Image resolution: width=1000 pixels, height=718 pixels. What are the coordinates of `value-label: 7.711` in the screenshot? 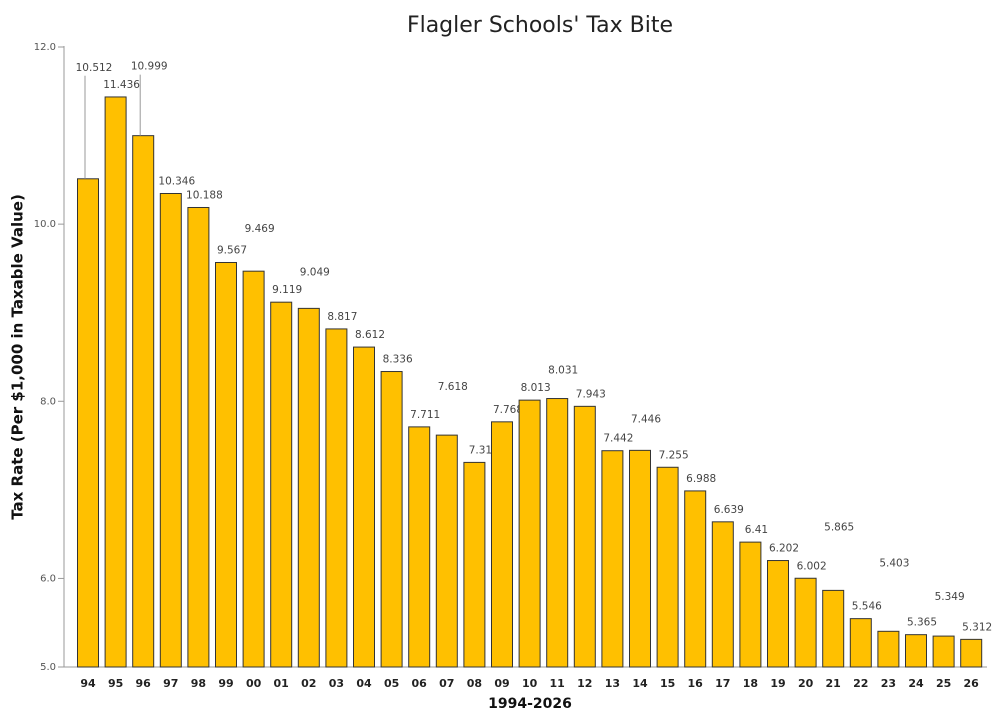 It's located at (425, 415).